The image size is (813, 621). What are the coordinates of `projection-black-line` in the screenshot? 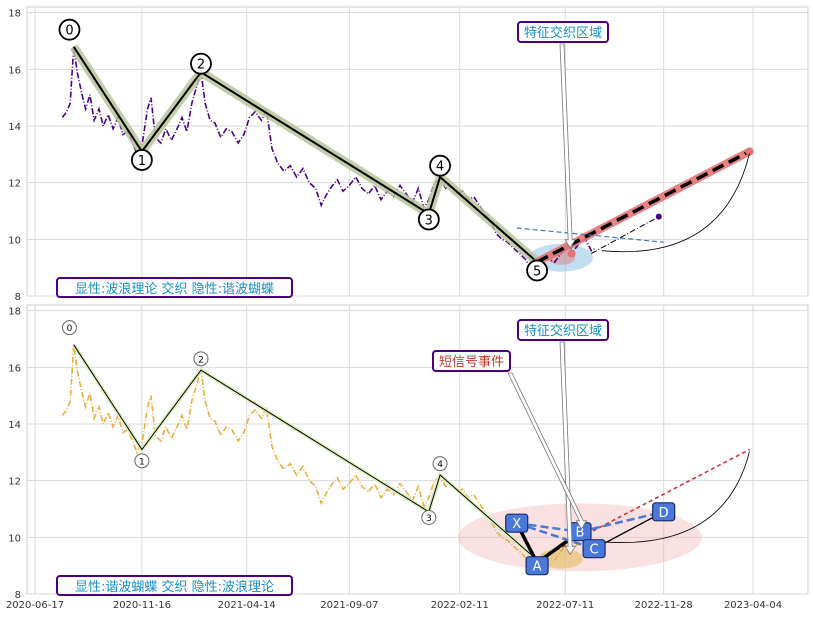 It's located at (625, 235).